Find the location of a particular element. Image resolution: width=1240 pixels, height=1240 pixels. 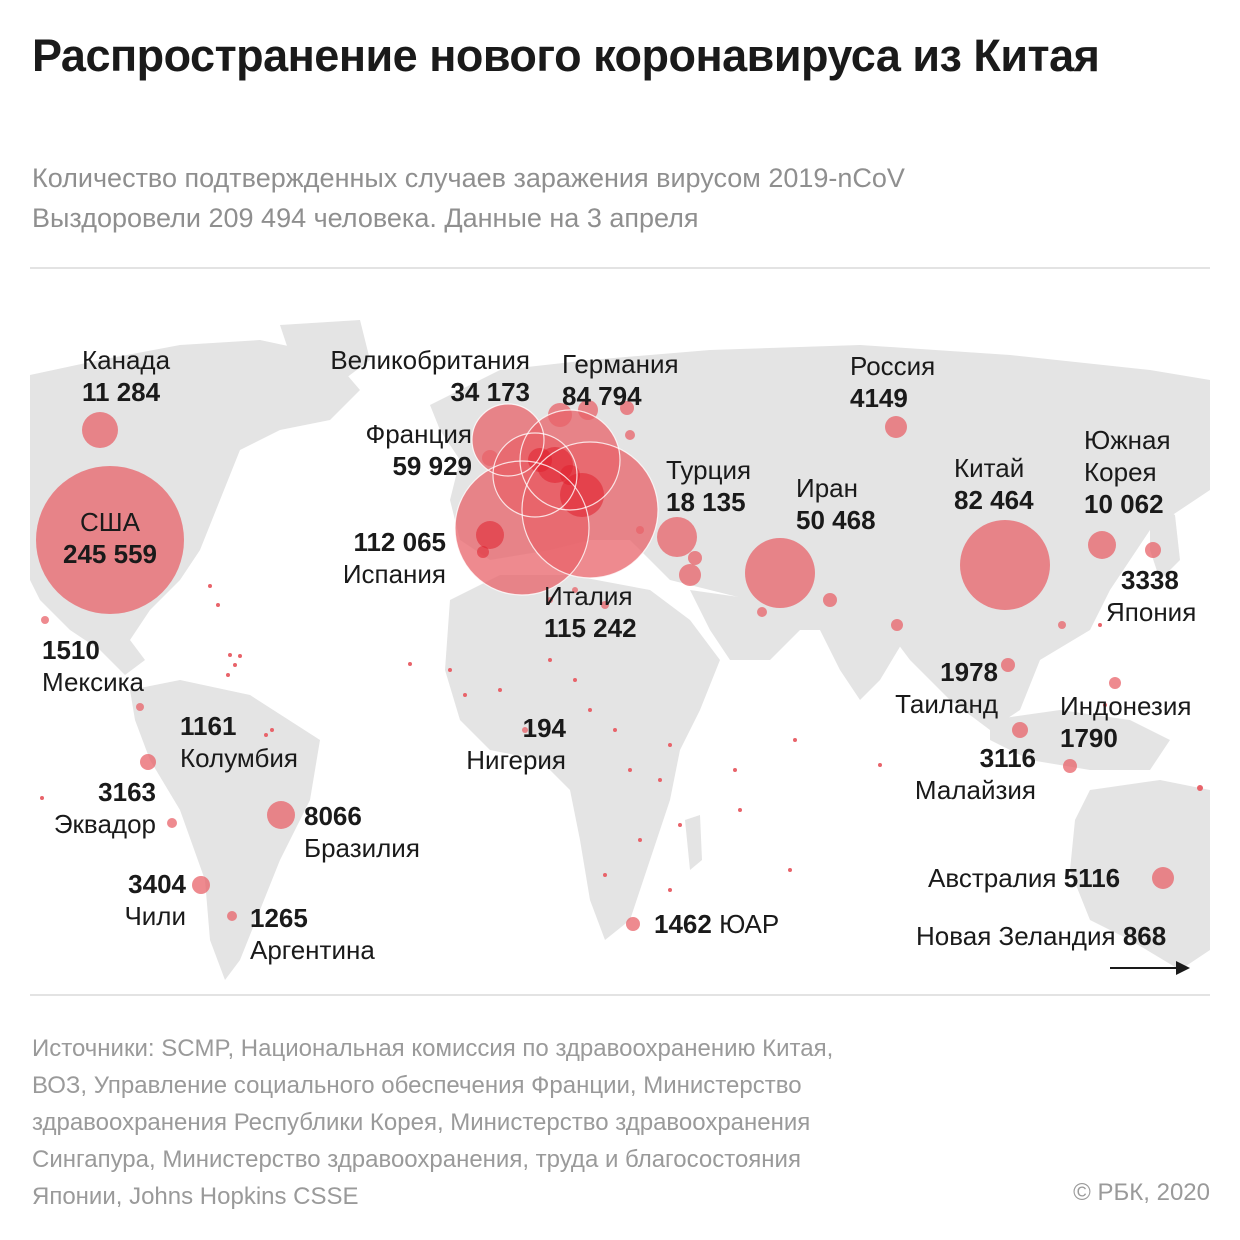

greenland-land is located at coordinates (325, 355).